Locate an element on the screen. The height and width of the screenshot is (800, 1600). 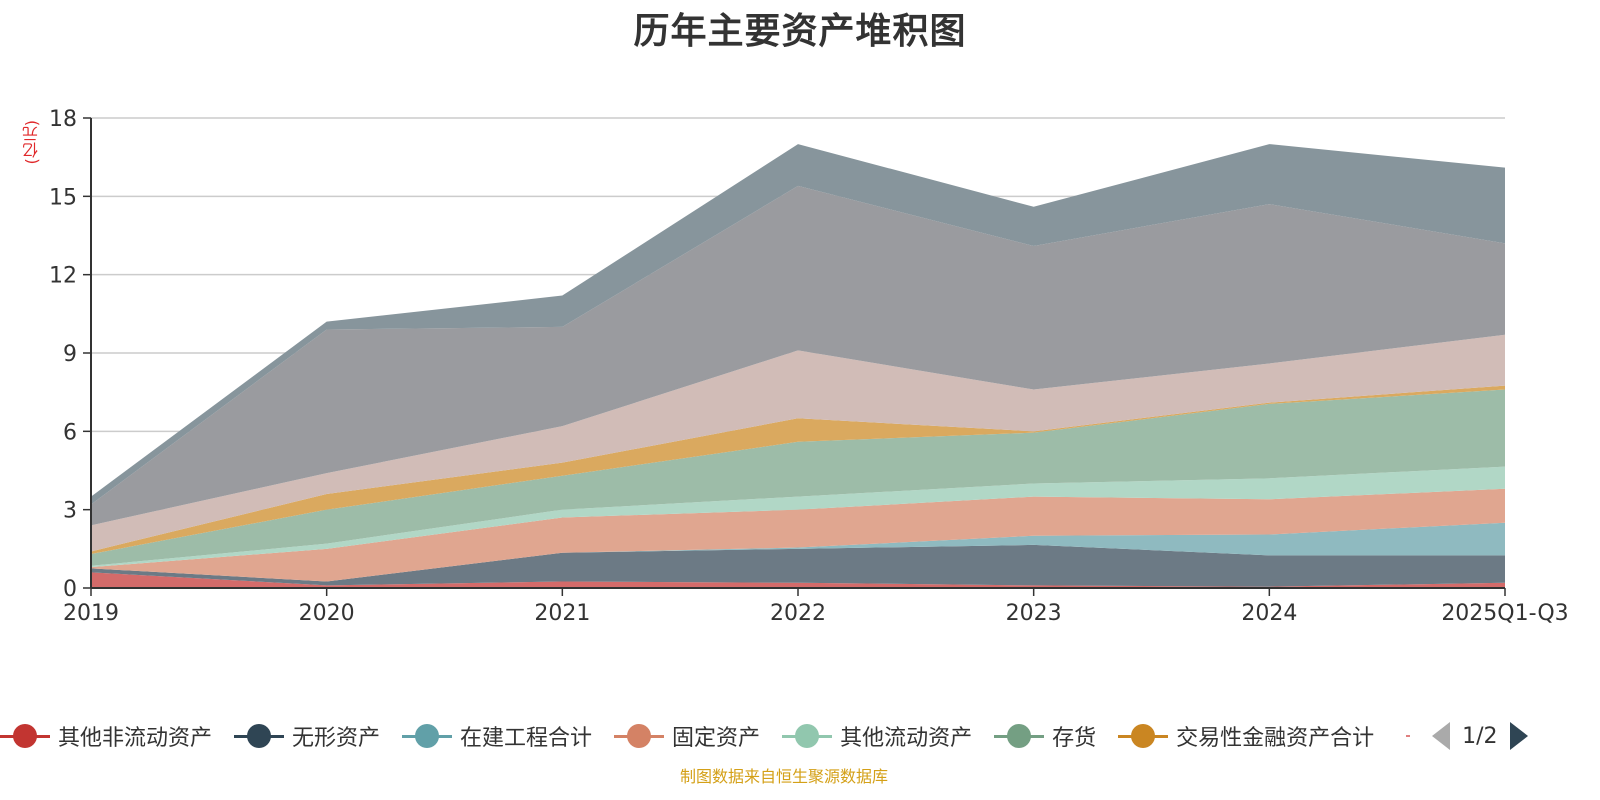
x-tick-label: 2020 is located at coordinates (327, 613).